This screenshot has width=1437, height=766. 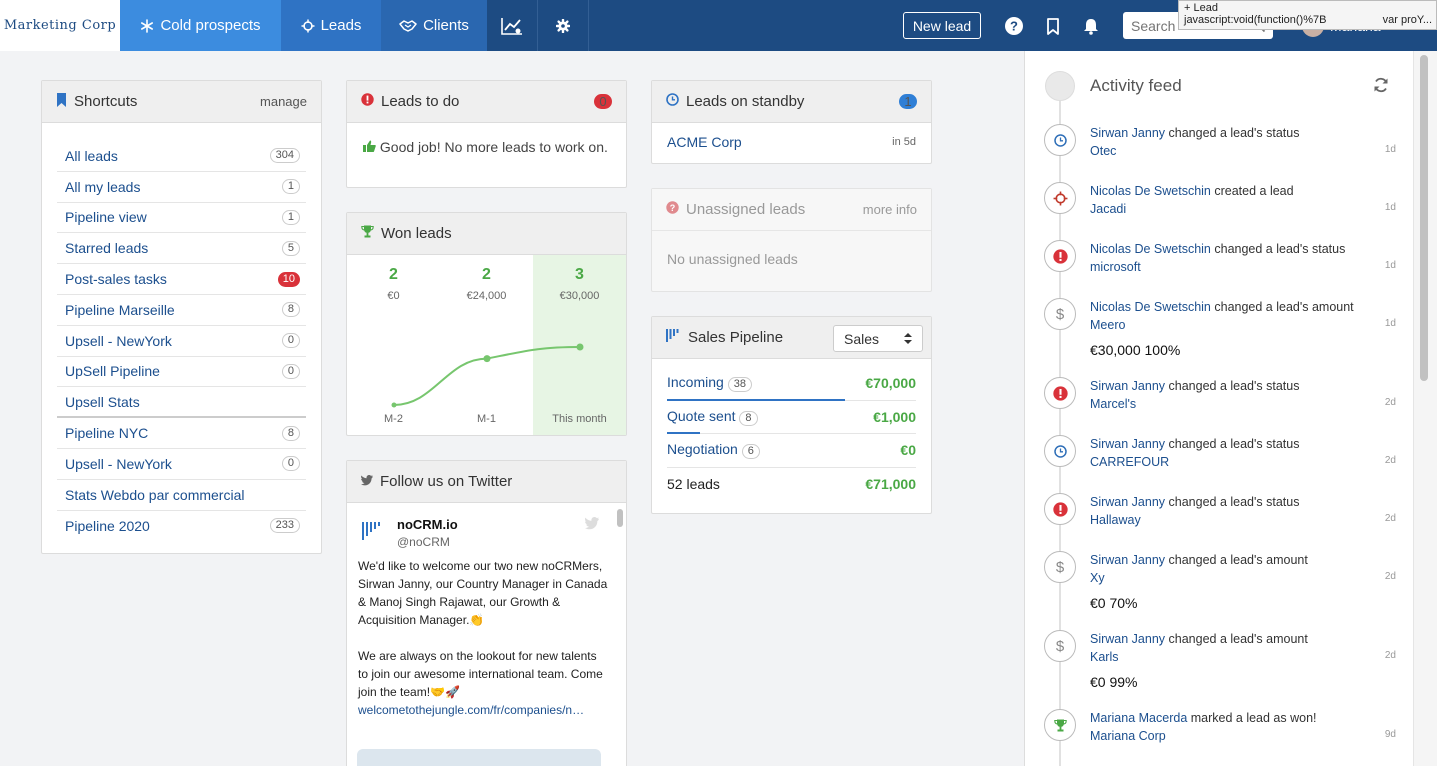 What do you see at coordinates (695, 382) in the screenshot?
I see `pipeline-step-label: Incoming` at bounding box center [695, 382].